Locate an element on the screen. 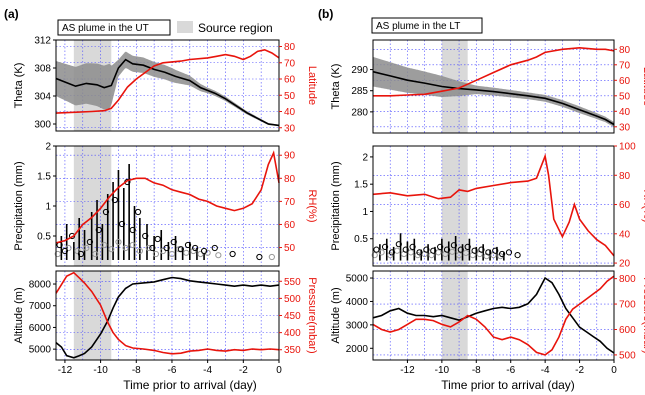 The width and height of the screenshot is (645, 395). left-axis-title: Altitude (m) is located at coordinates (19, 315).